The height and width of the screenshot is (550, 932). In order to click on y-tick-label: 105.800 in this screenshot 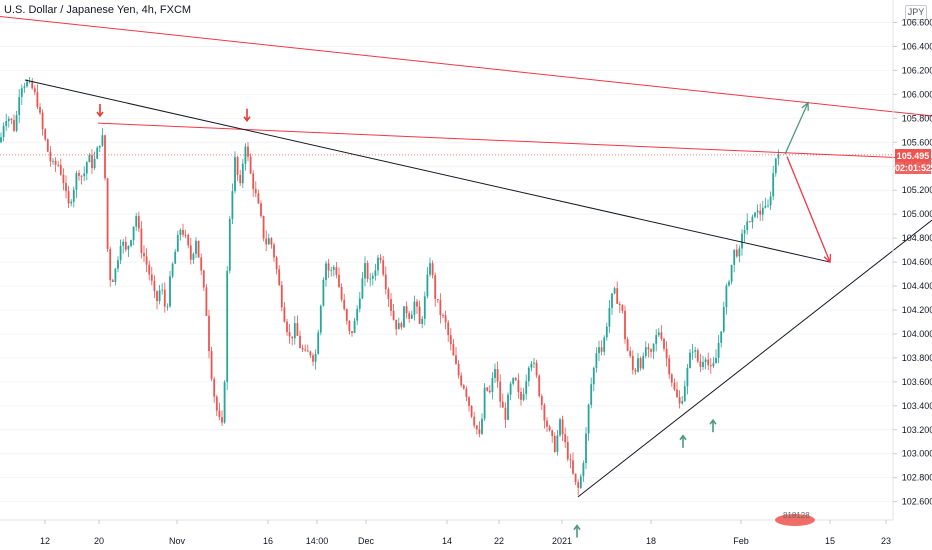, I will do `click(917, 118)`.